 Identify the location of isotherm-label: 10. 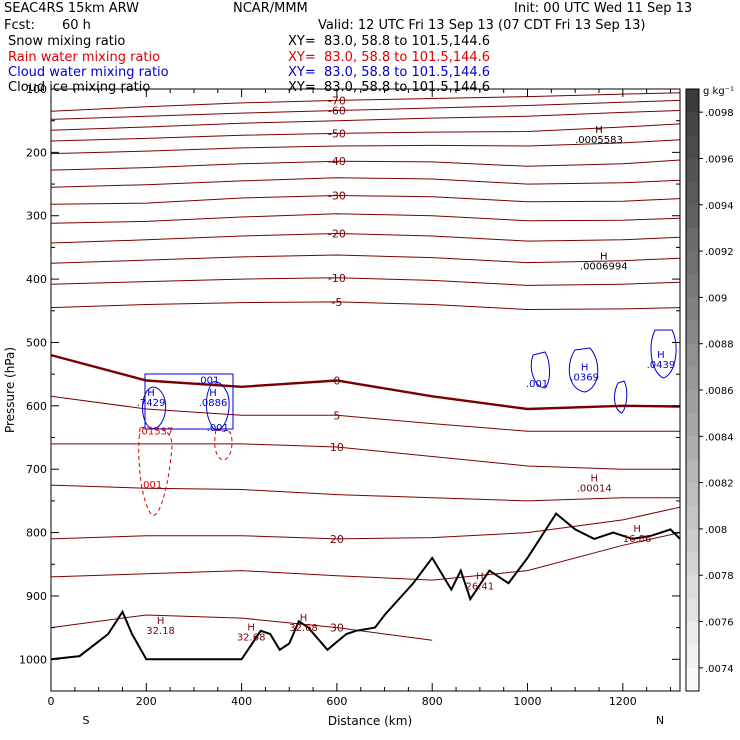
(337, 447).